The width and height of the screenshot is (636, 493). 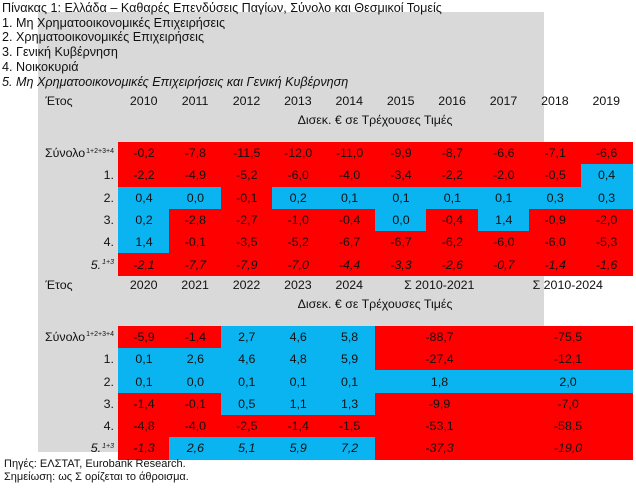 I want to click on value-cell: -11,5, so click(x=246, y=153).